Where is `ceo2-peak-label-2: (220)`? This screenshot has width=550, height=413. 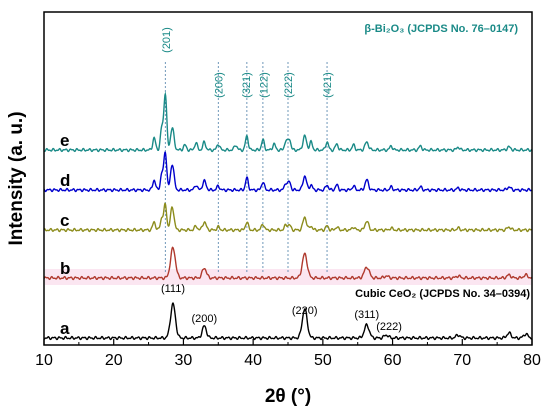
ceo2-peak-label-2: (220) is located at coordinates (305, 311).